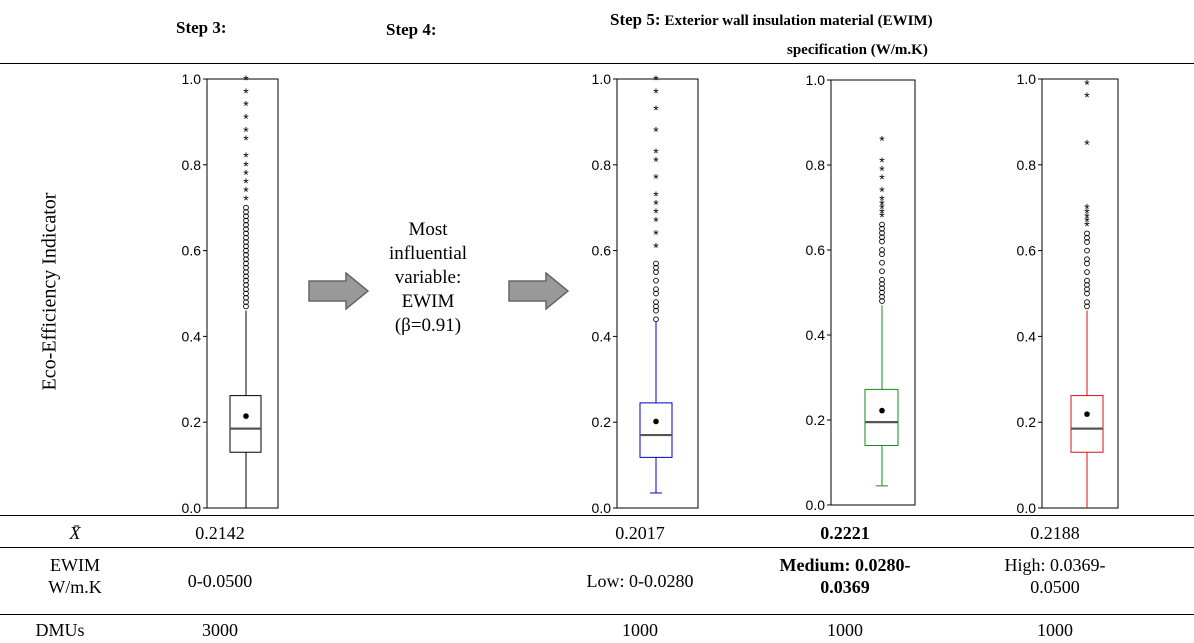  Describe the element at coordinates (640, 581) in the screenshot. I see `ewim-low: Low: 0-0.0280` at that location.